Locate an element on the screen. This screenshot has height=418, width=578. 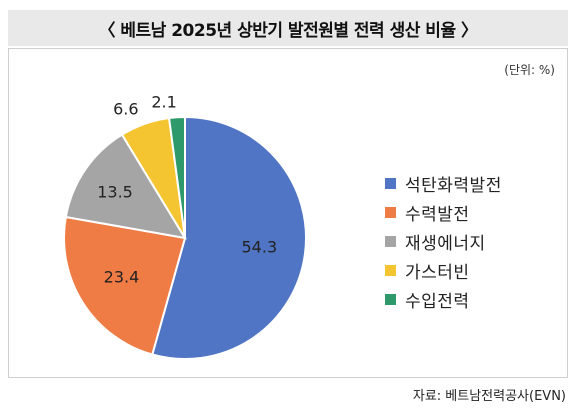
legend: 석탄화력발전 수력발전 재생에너지 가스터빈 수입전력 is located at coordinates (443, 241).